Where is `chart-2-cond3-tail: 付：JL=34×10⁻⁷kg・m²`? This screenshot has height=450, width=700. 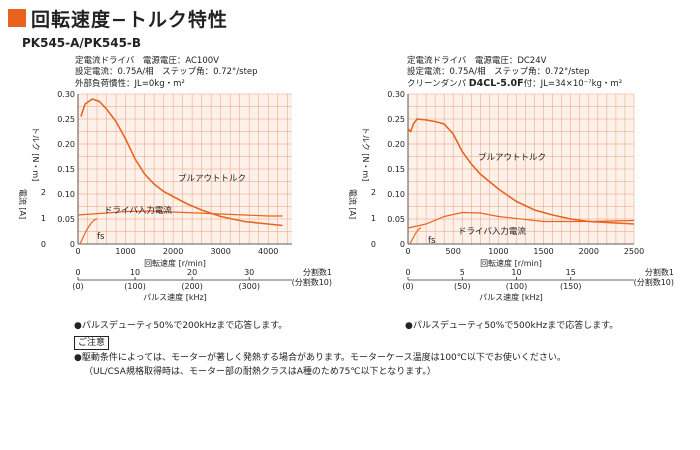 chart-2-cond3-tail: 付：JL=34×10⁻⁷kg・m² is located at coordinates (573, 84).